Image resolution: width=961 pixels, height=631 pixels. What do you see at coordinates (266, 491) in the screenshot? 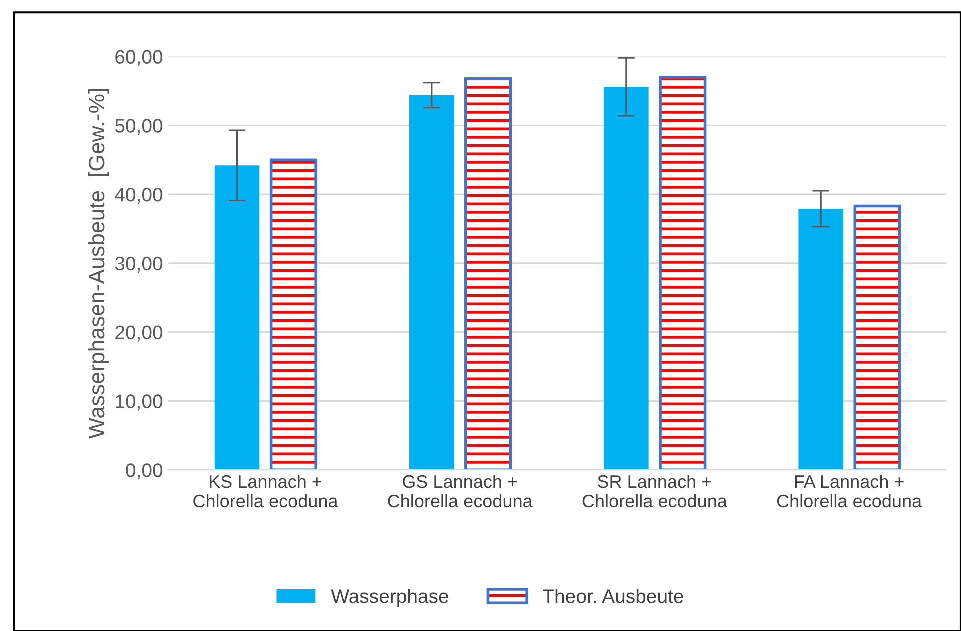
I see `x-tick-label: KS Lannach + Chlorella ecoduna` at bounding box center [266, 491].